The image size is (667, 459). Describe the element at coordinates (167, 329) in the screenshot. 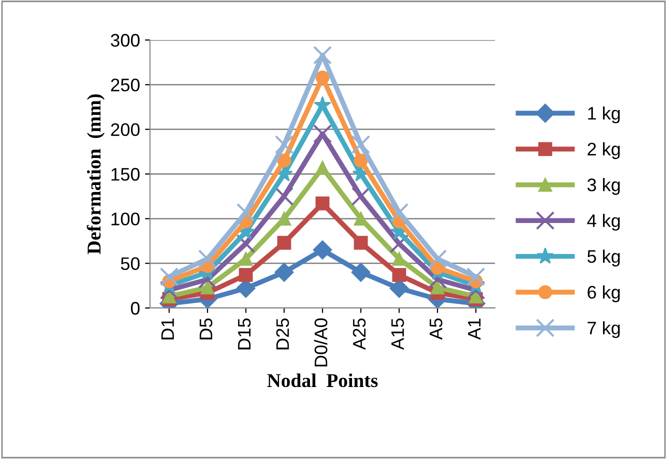

I see `x-tick-label: D1` at that location.